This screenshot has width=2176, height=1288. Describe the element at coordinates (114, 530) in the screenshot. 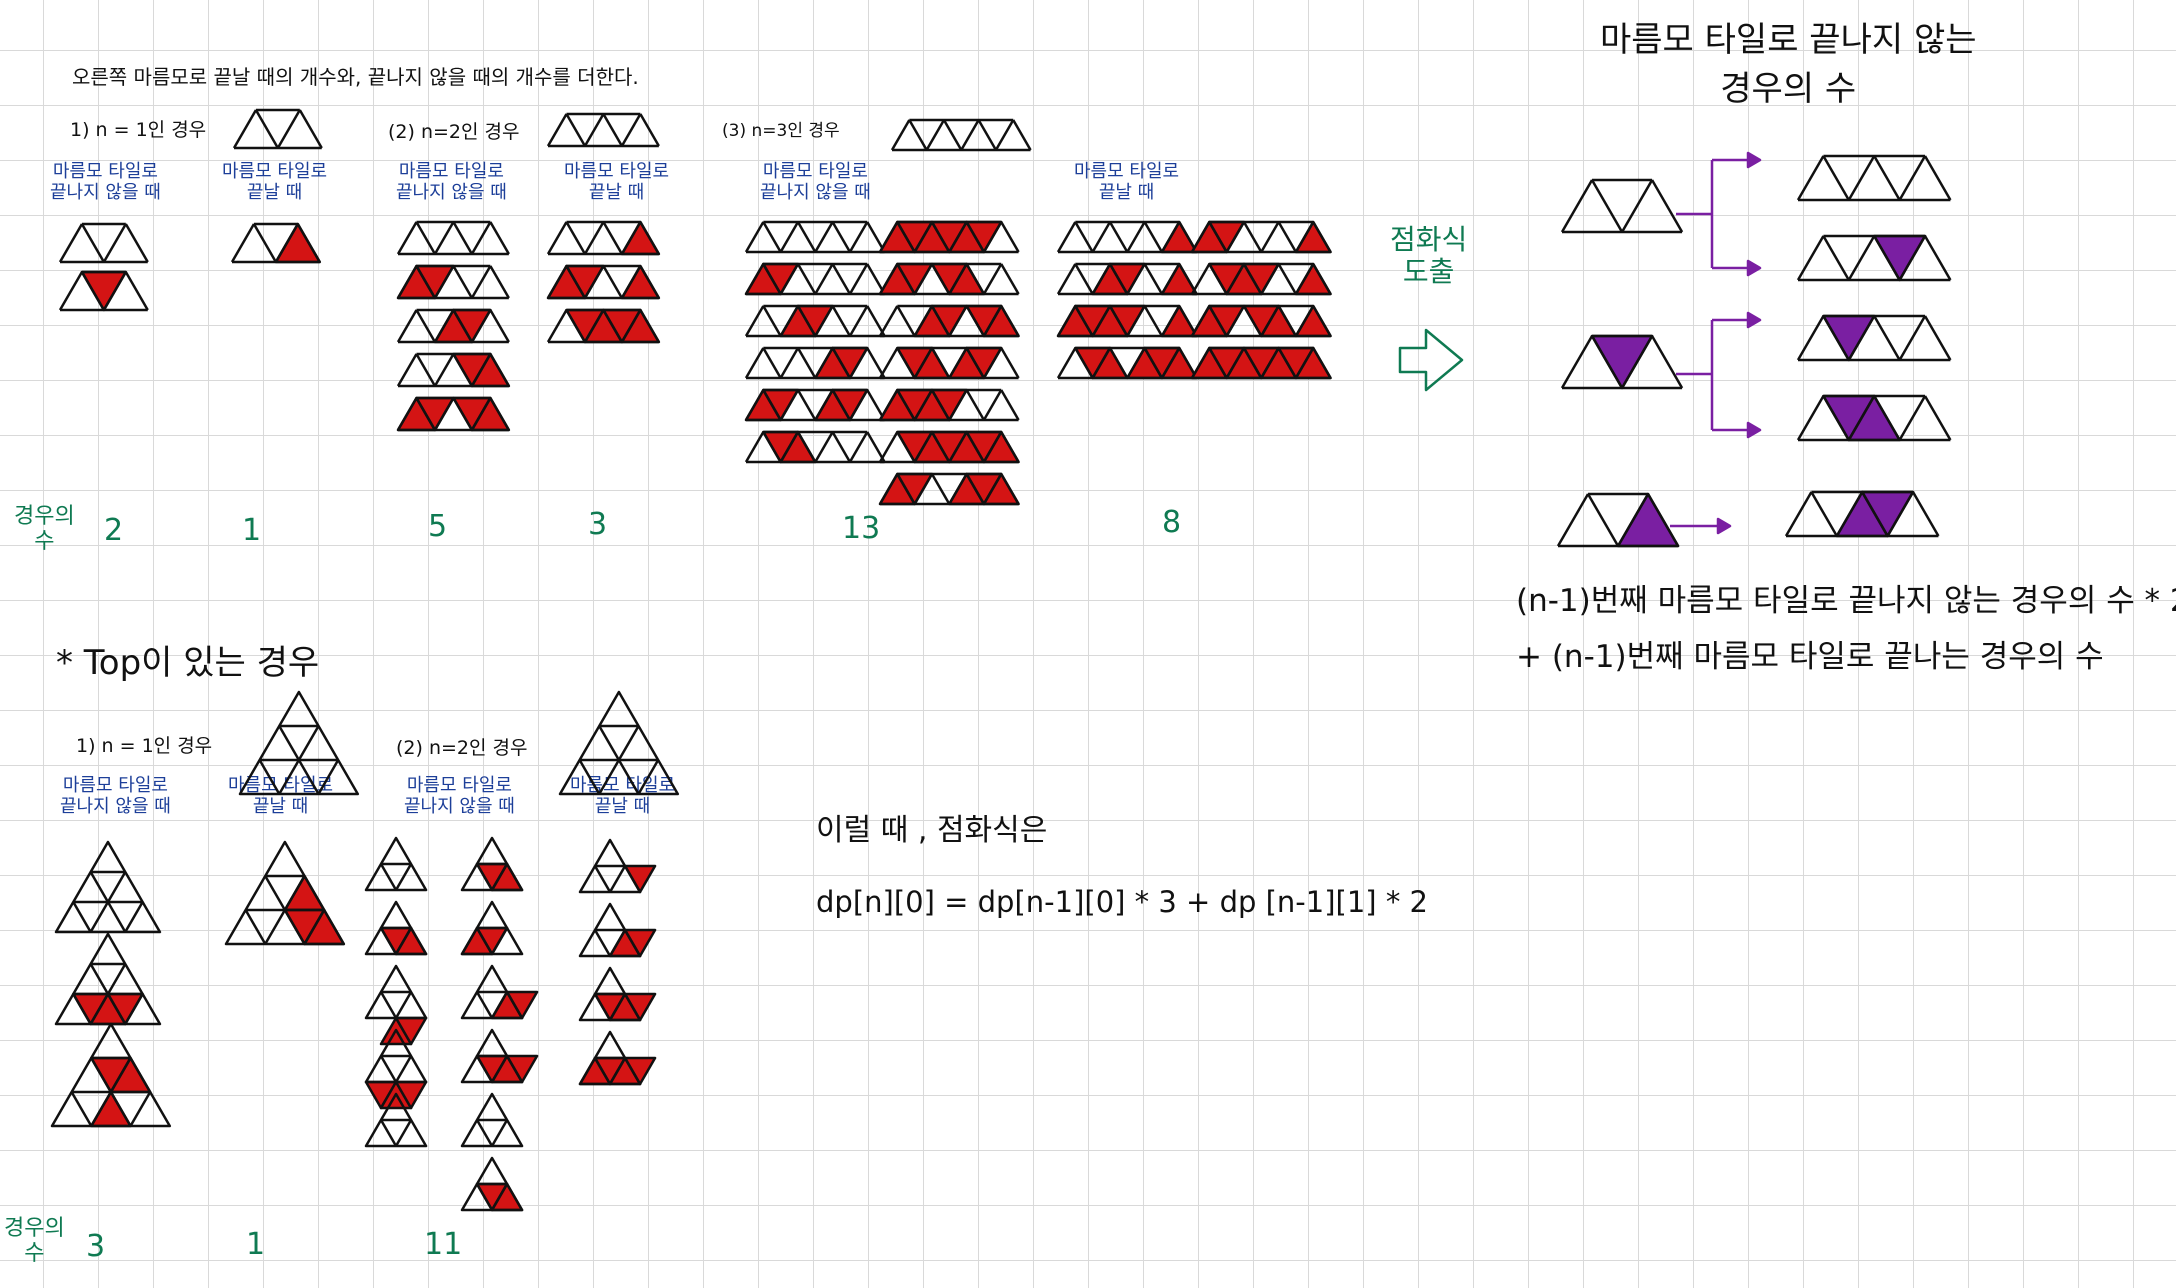

I see `count-n1-not-end: 2` at that location.